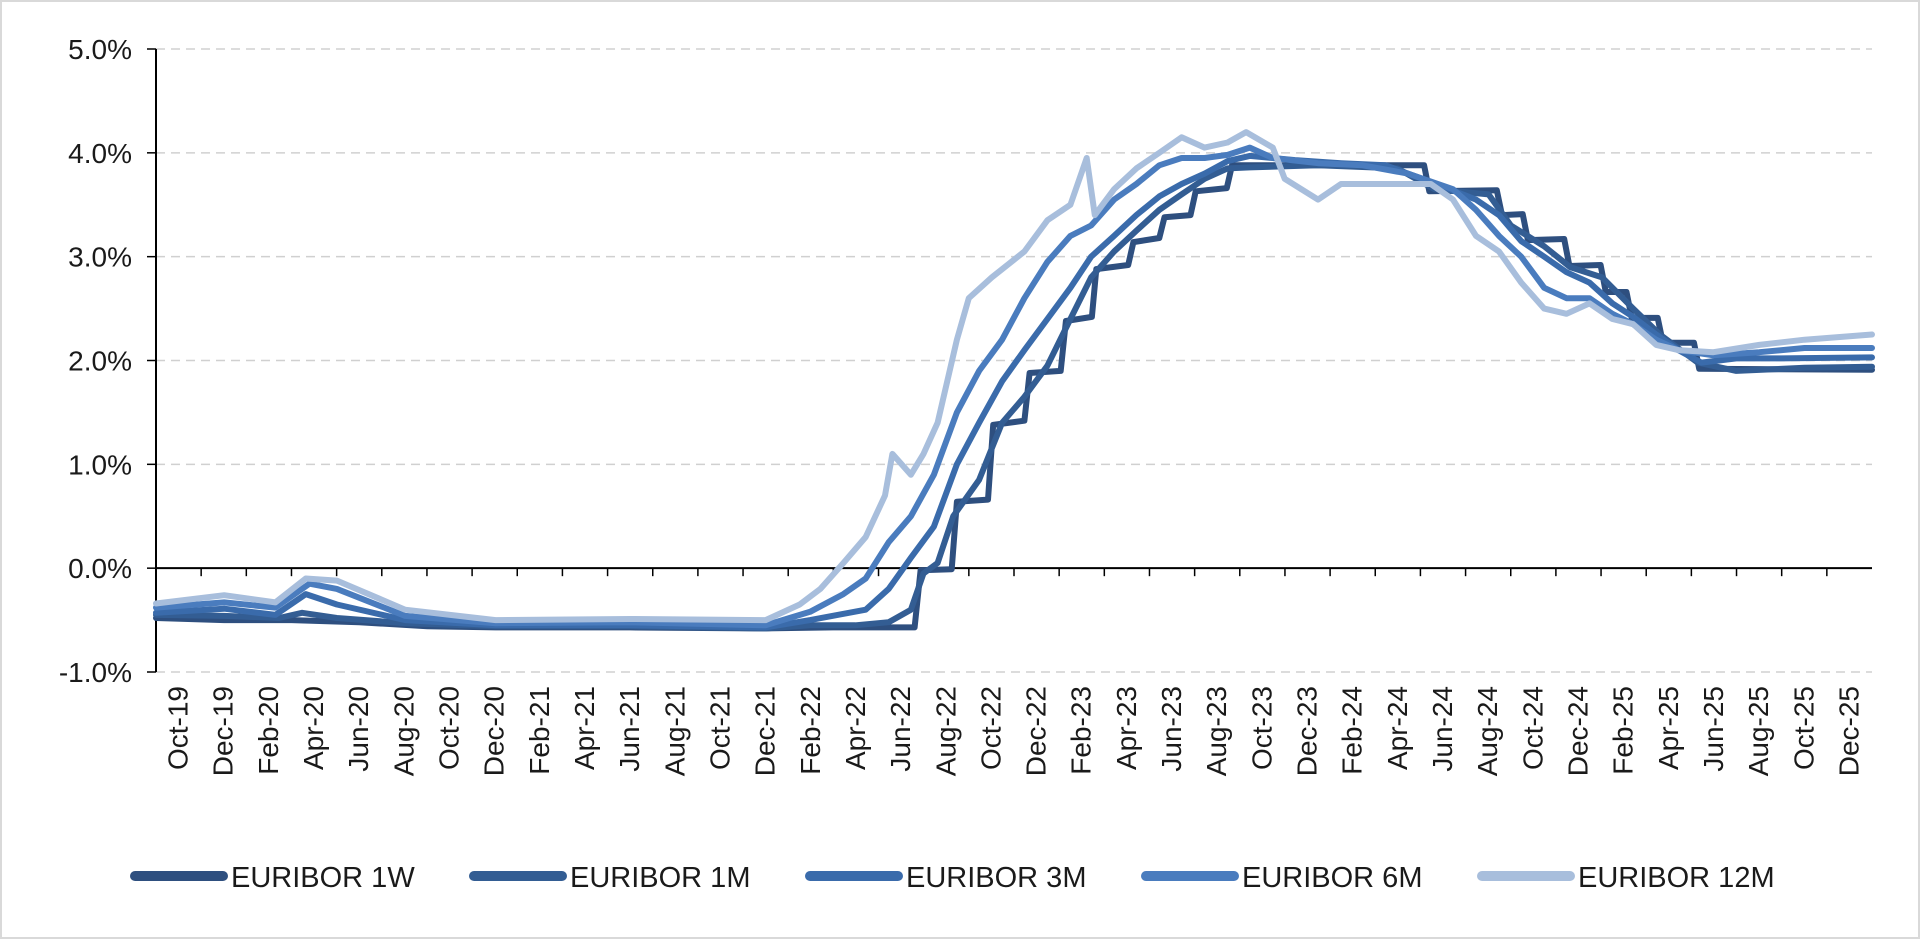  I want to click on x-tick-label: Apr-20, so click(313, 728).